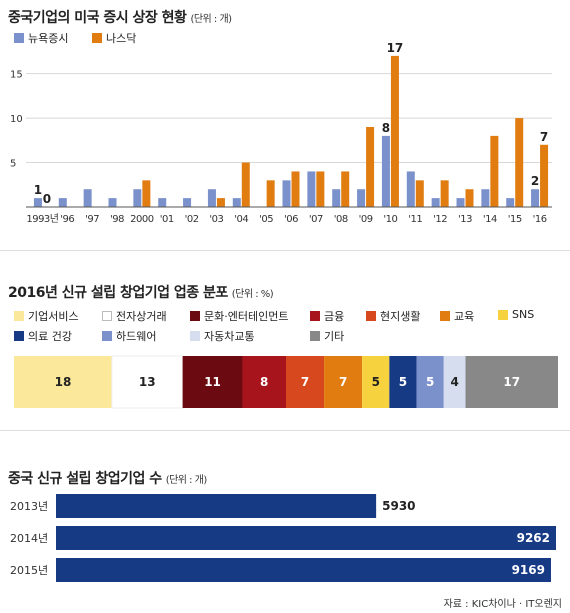  I want to click on x-tick-label: '10, so click(390, 219).